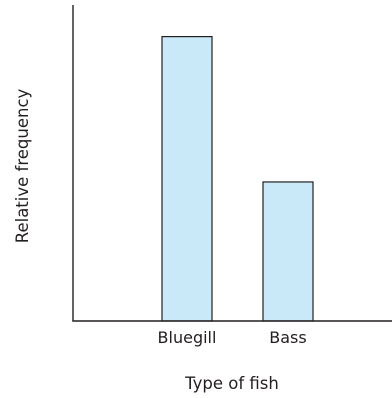  I want to click on x-tick-label-bass: Bass, so click(287, 337).